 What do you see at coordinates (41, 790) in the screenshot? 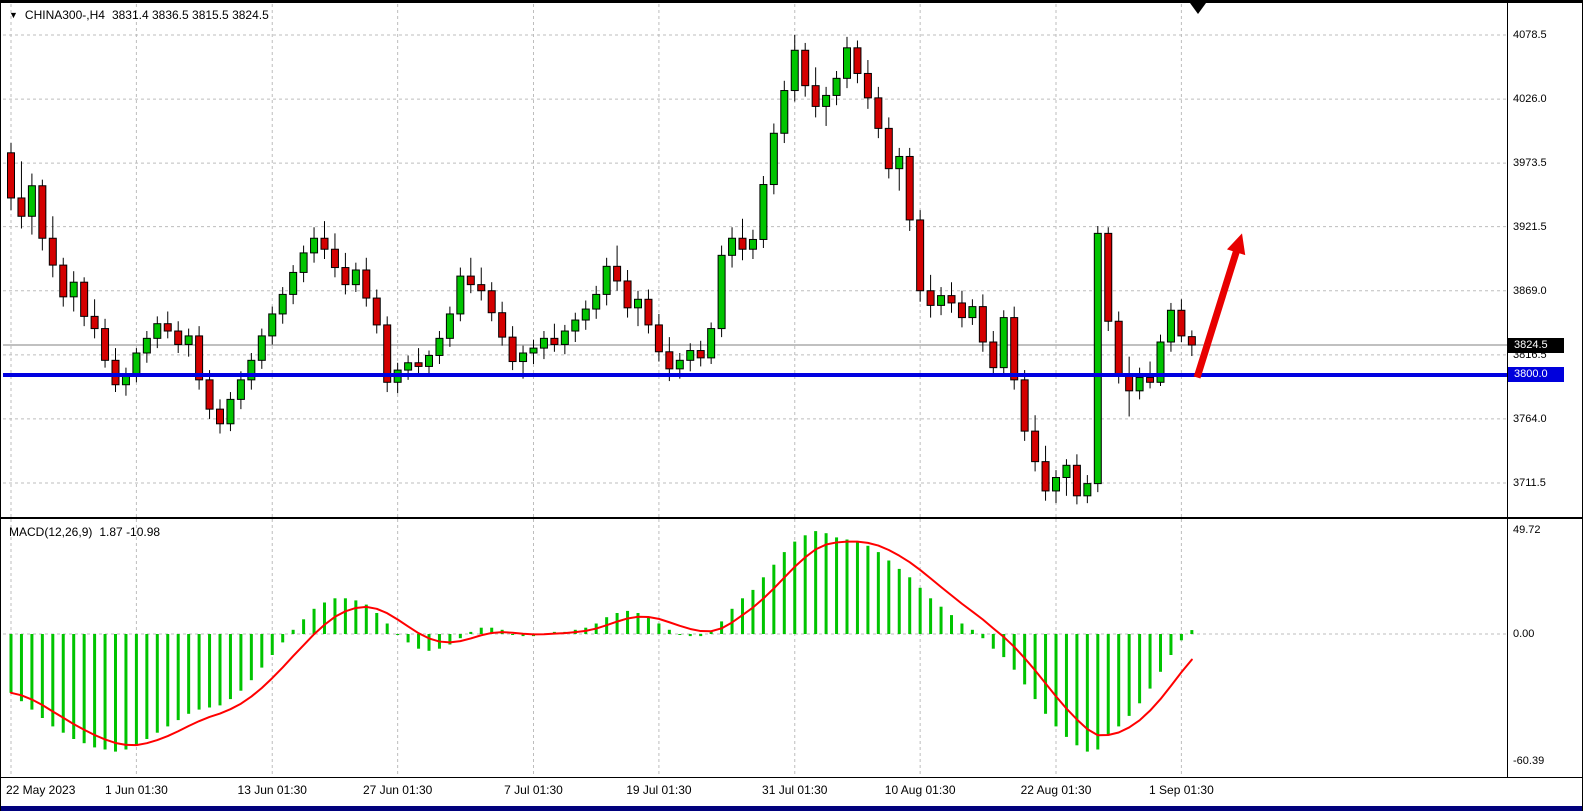
I see `time-tick-label: 22 May 2023` at bounding box center [41, 790].